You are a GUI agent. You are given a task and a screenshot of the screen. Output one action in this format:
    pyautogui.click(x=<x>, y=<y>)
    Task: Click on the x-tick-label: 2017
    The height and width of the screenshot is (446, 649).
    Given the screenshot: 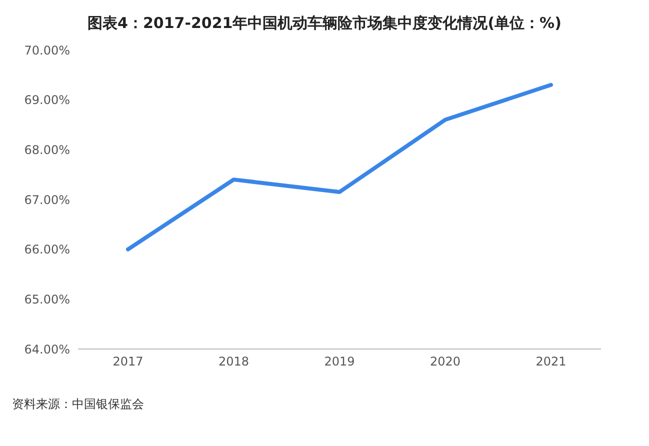 What is the action you would take?
    pyautogui.click(x=128, y=361)
    